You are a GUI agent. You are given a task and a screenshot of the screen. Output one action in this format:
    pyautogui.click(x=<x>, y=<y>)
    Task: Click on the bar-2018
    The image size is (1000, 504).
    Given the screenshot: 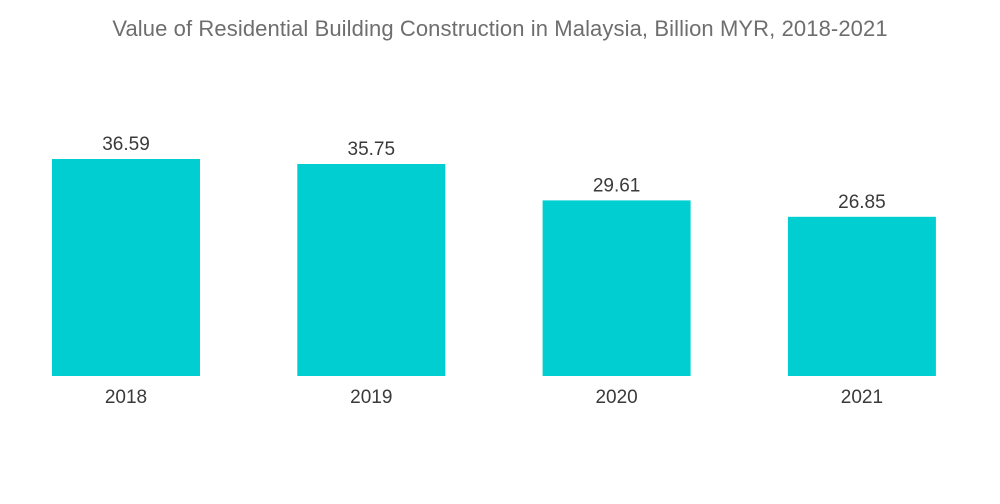 What is the action you would take?
    pyautogui.click(x=126, y=267)
    